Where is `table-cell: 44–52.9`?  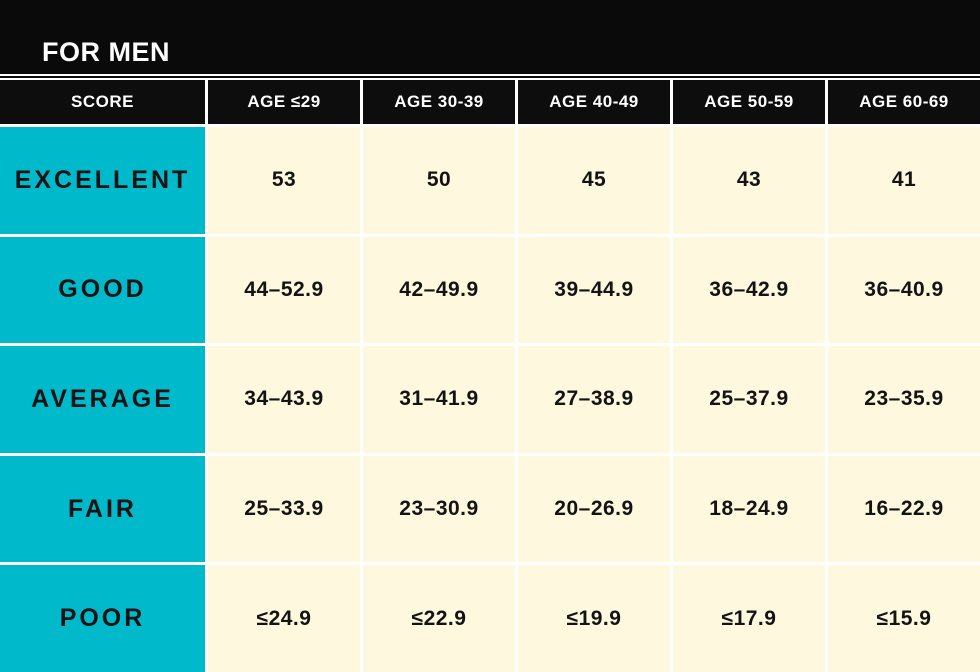 table-cell: 44–52.9 is located at coordinates (284, 290).